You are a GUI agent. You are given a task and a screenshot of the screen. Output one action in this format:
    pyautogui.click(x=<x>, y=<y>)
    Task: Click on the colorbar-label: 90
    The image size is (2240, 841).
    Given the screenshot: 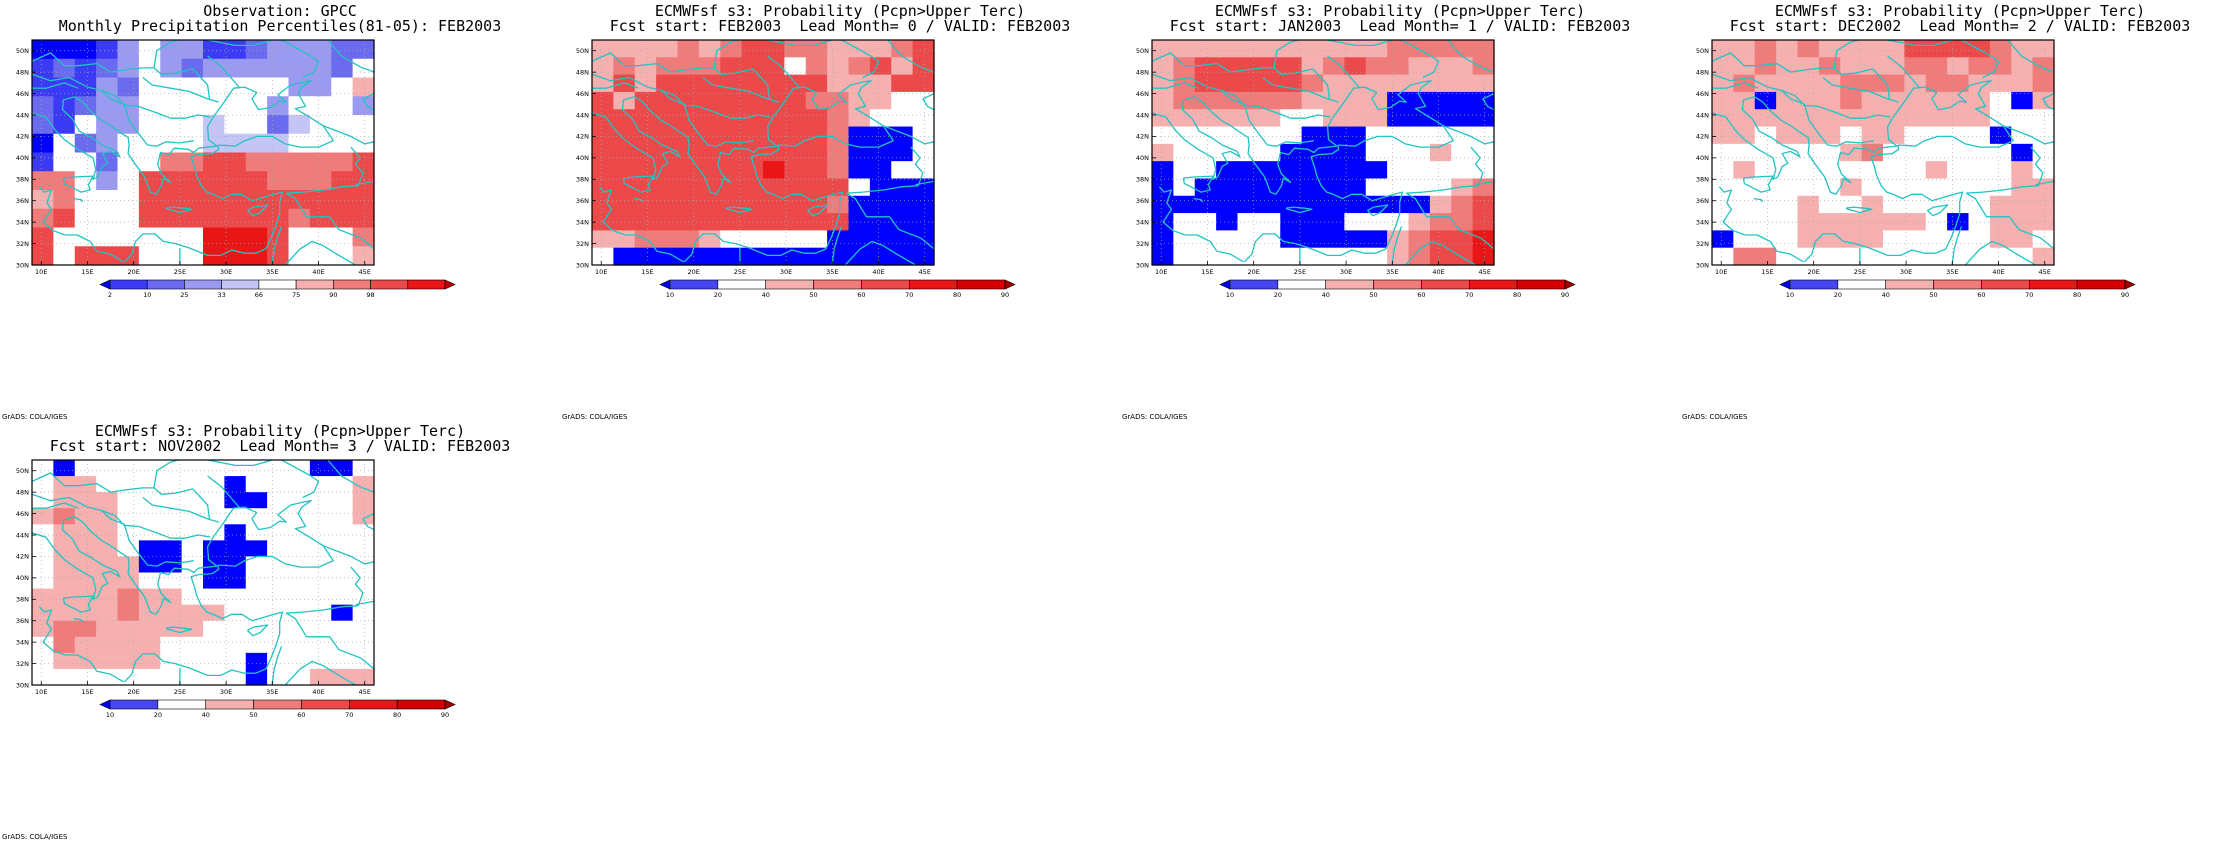 What is the action you would take?
    pyautogui.click(x=2125, y=295)
    